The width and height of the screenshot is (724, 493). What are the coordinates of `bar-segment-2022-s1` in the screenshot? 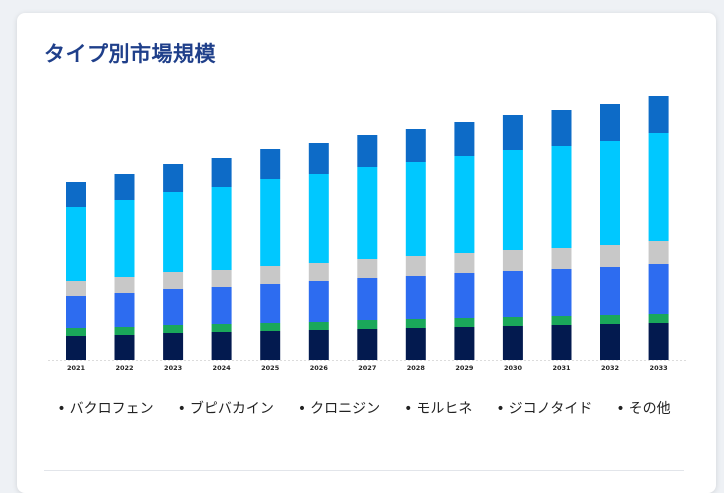 It's located at (124, 331).